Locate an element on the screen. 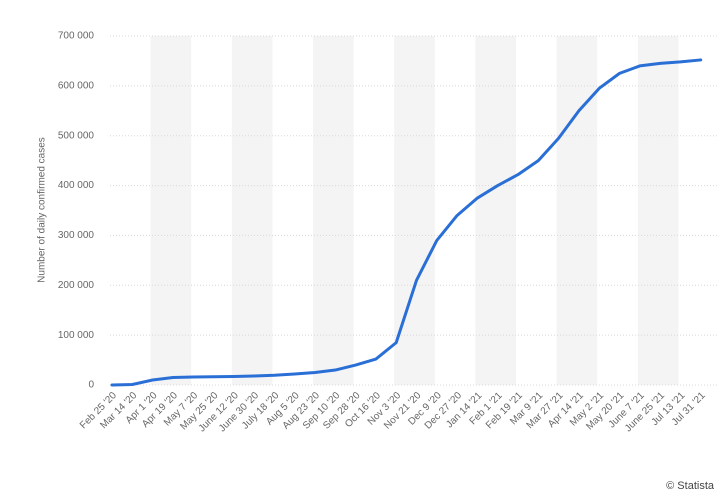  y-tick-label: 100 000 is located at coordinates (76, 335).